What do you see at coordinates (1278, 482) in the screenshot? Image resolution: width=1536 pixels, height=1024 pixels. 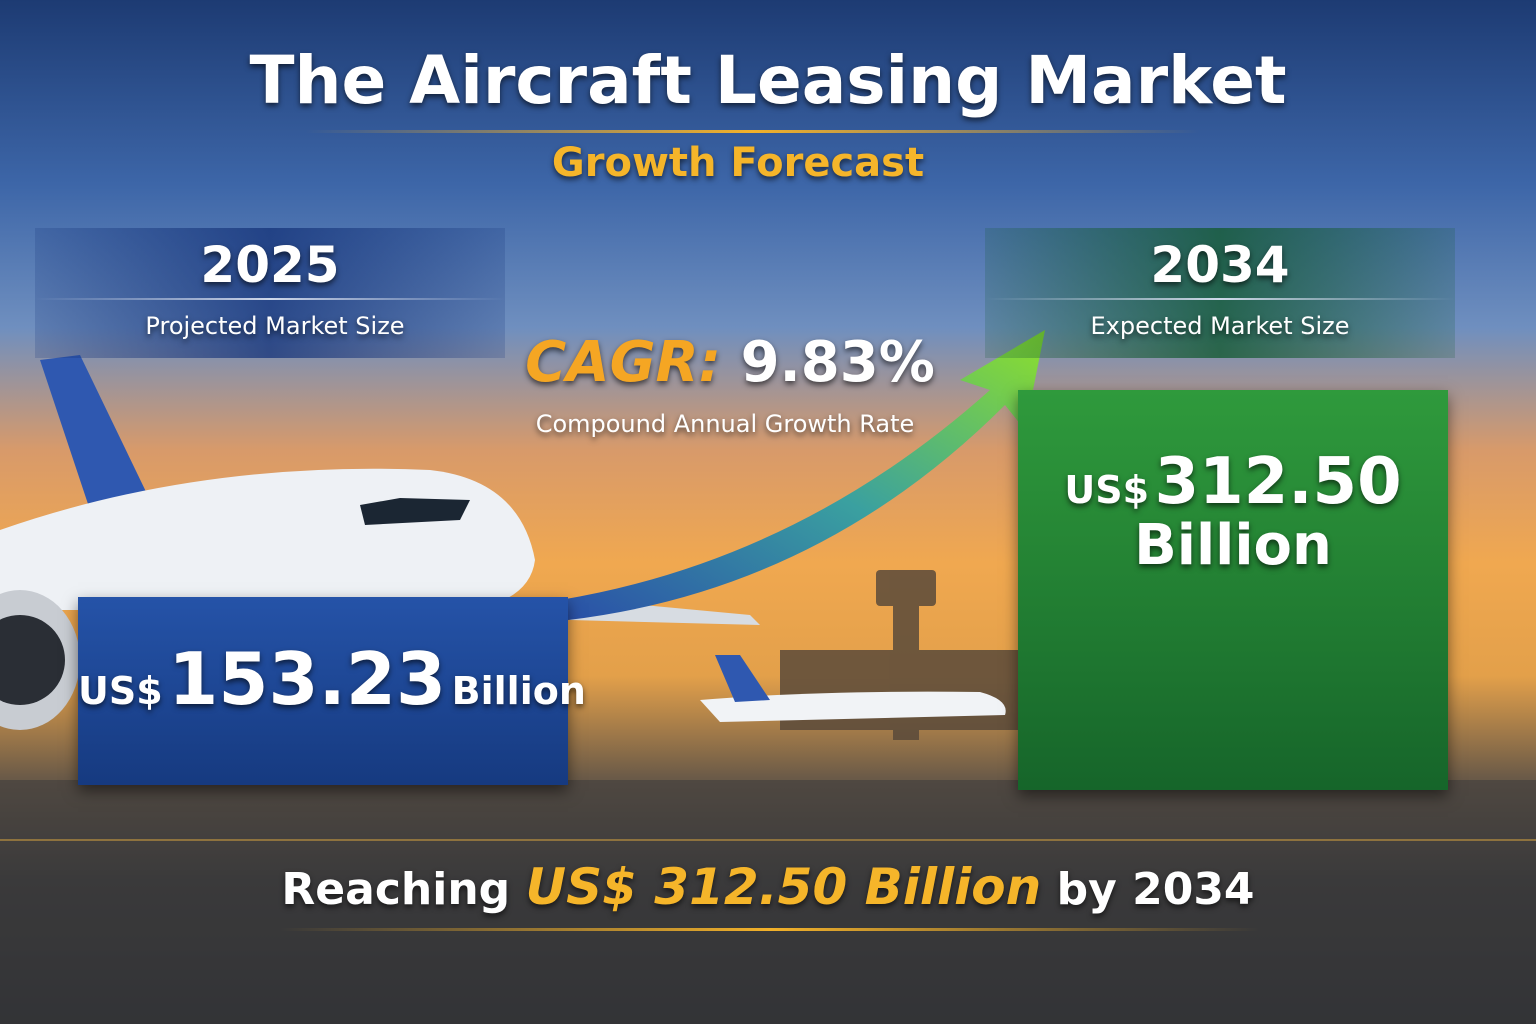 I see `amount: 312.50` at bounding box center [1278, 482].